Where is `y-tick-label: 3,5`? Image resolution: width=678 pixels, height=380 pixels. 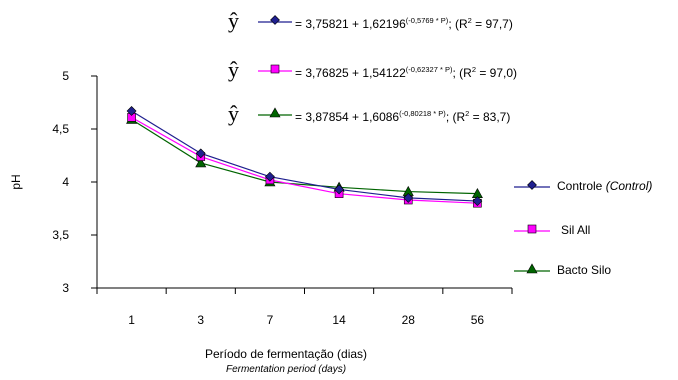
y-tick-label: 3,5 is located at coordinates (60, 235).